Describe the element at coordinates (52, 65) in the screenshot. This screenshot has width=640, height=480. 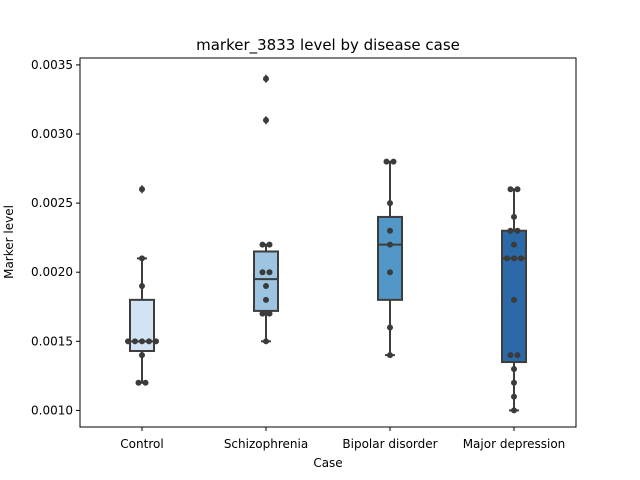
I see `y-tick-label: 0.0035` at that location.